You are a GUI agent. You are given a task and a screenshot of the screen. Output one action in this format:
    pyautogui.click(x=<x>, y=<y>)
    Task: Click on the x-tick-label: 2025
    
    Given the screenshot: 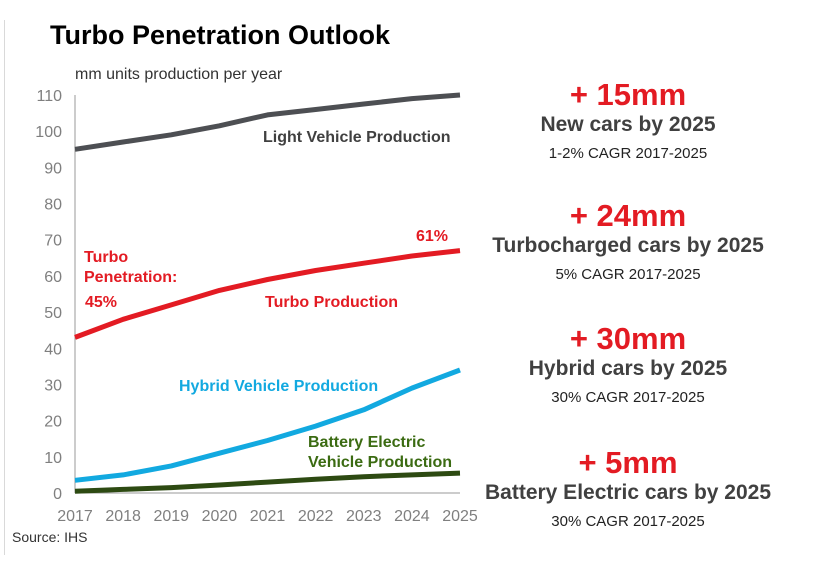 What is the action you would take?
    pyautogui.click(x=460, y=516)
    